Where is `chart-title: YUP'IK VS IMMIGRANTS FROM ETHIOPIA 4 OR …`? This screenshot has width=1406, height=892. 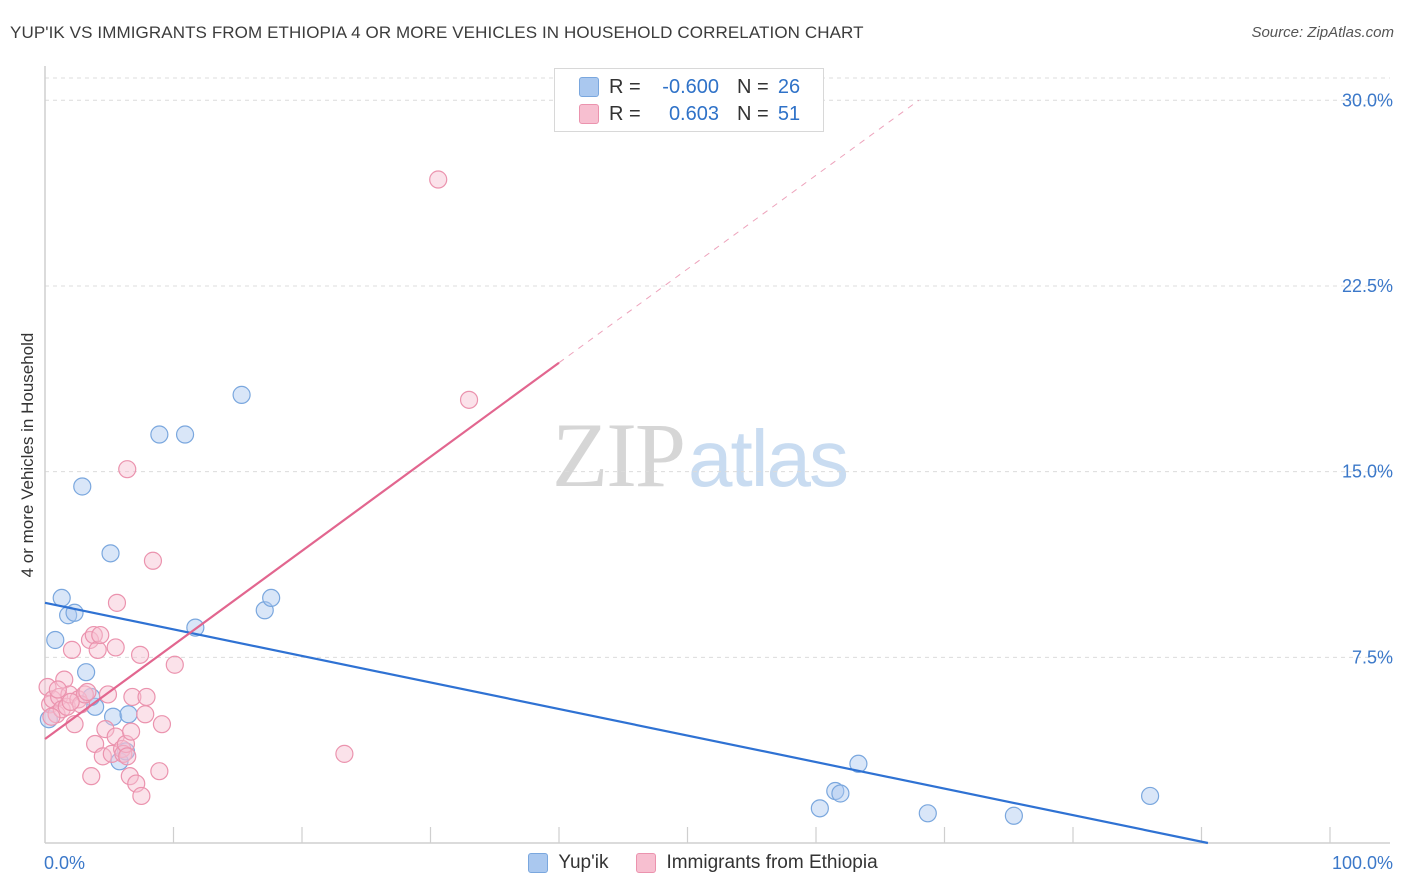 chart-title: YUP'IK VS IMMIGRANTS FROM ETHIOPIA 4 OR … is located at coordinates (437, 32).